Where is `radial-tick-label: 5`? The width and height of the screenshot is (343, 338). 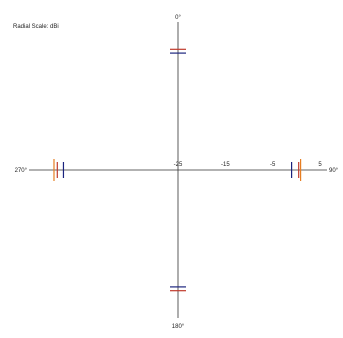
radial-tick-label: 5 is located at coordinates (320, 165).